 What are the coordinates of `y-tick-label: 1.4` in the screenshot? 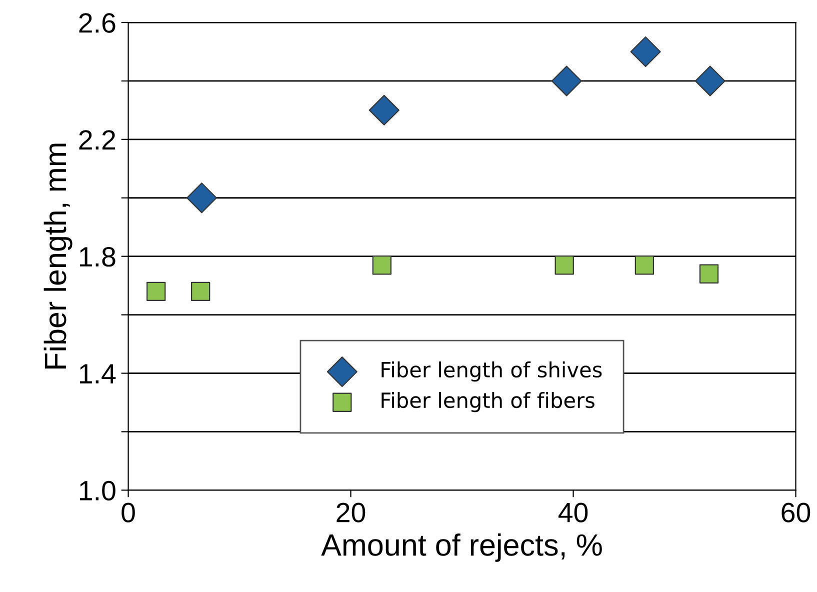 It's located at (98, 374).